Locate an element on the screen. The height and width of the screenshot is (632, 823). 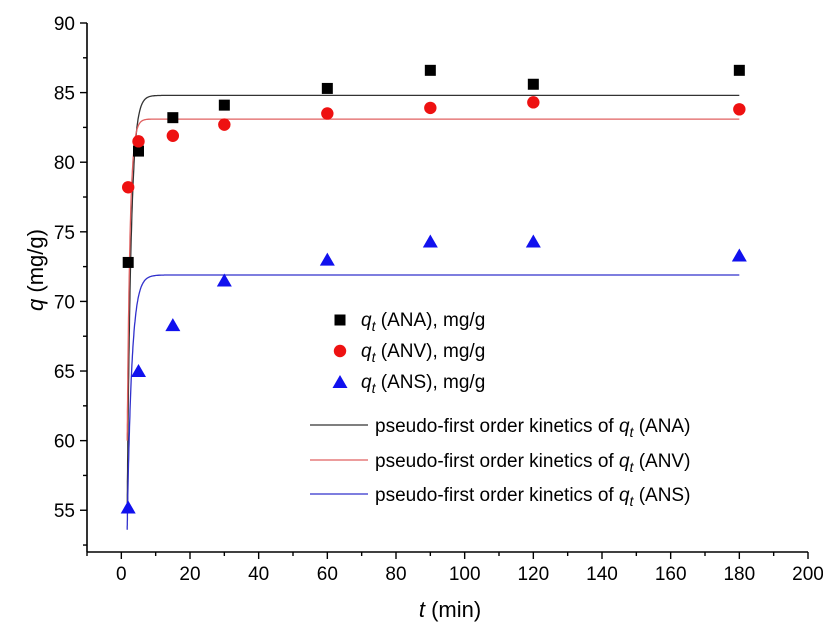
y-axis-title: q (mg/g) is located at coordinates (35, 270).